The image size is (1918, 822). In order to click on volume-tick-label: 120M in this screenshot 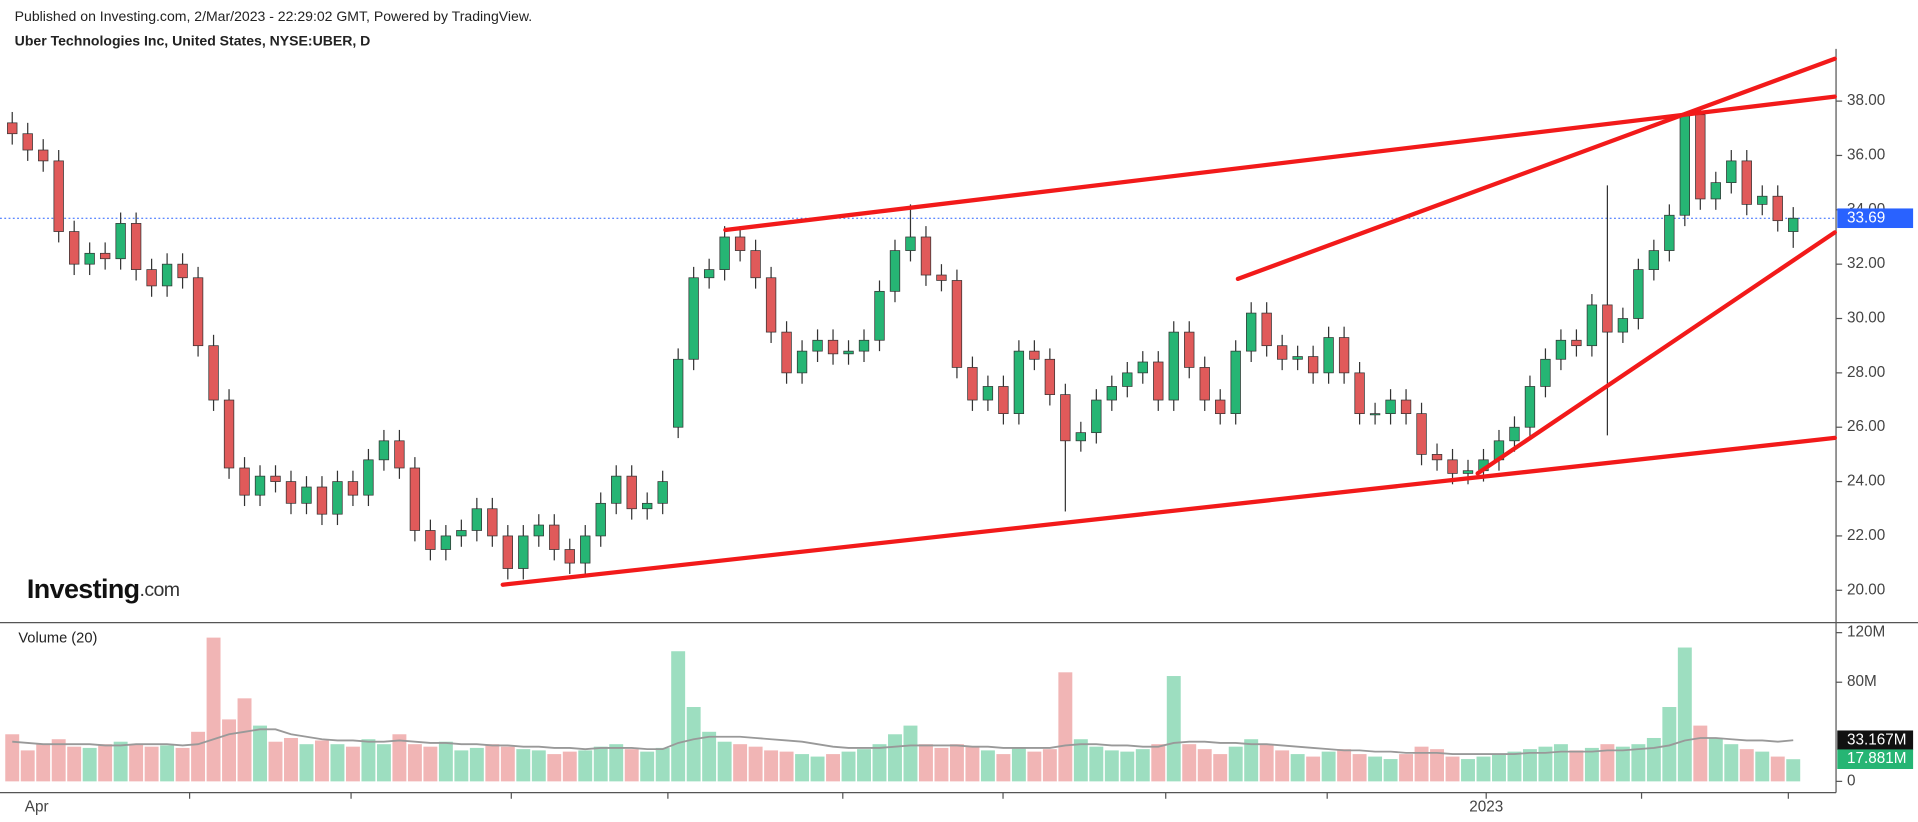, I will do `click(1866, 632)`.